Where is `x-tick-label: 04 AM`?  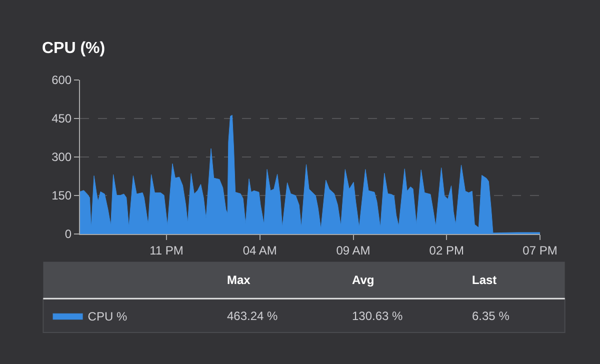 x-tick-label: 04 AM is located at coordinates (259, 250).